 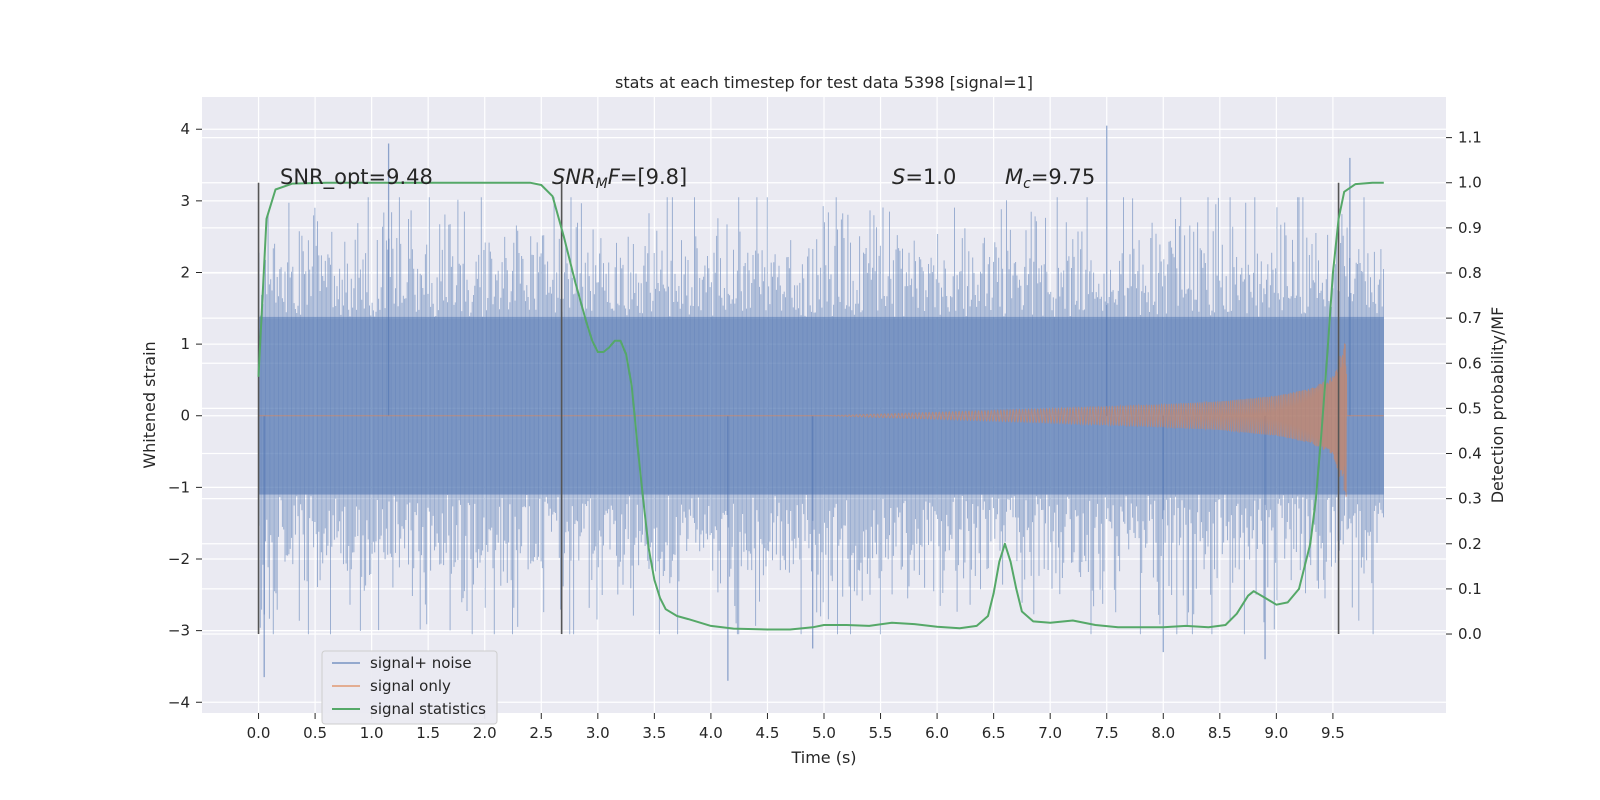 I want to click on y-right-tick-label: 1.0, so click(x=1470, y=183).